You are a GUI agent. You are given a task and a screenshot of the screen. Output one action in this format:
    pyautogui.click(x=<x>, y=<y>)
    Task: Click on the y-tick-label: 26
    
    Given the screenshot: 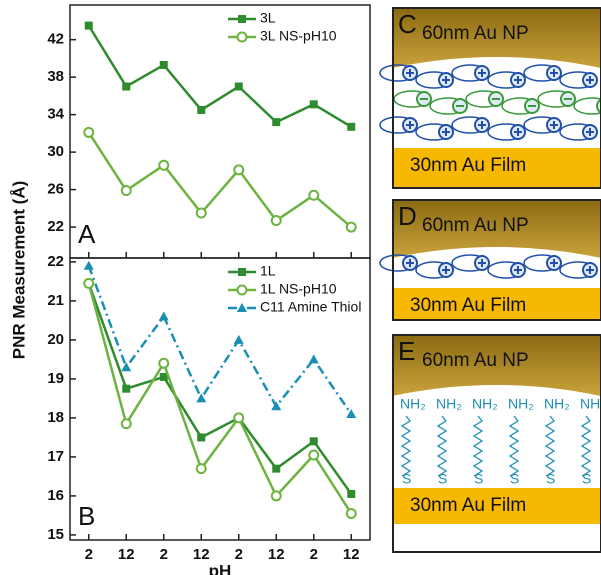 What is the action you would take?
    pyautogui.click(x=55, y=189)
    